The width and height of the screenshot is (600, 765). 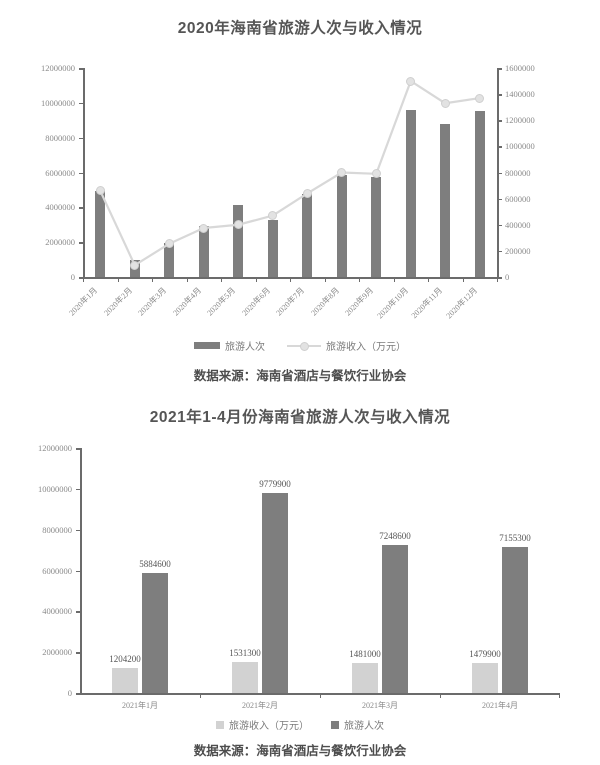 What do you see at coordinates (520, 94) in the screenshot?
I see `chart1-right-tick-label: 1400000` at bounding box center [520, 94].